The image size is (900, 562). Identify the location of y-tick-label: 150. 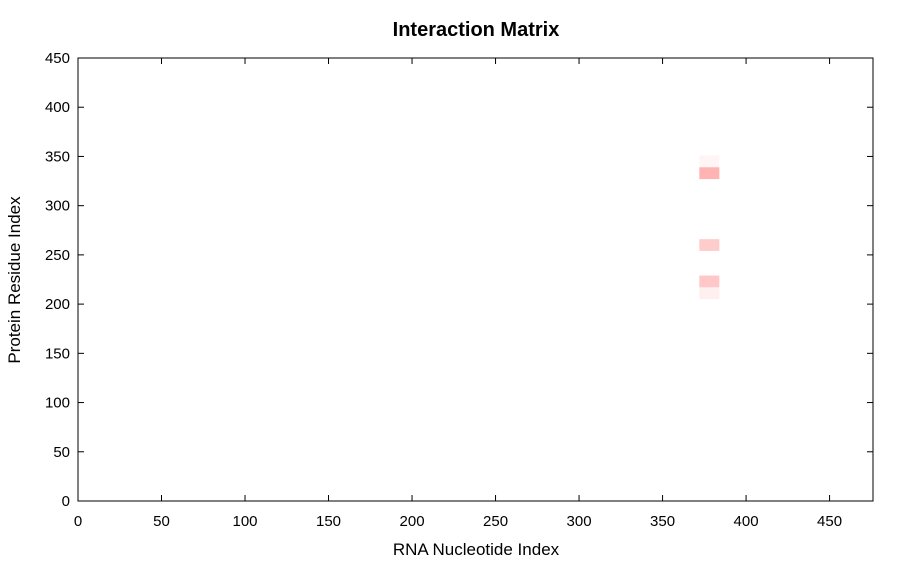
(57, 353).